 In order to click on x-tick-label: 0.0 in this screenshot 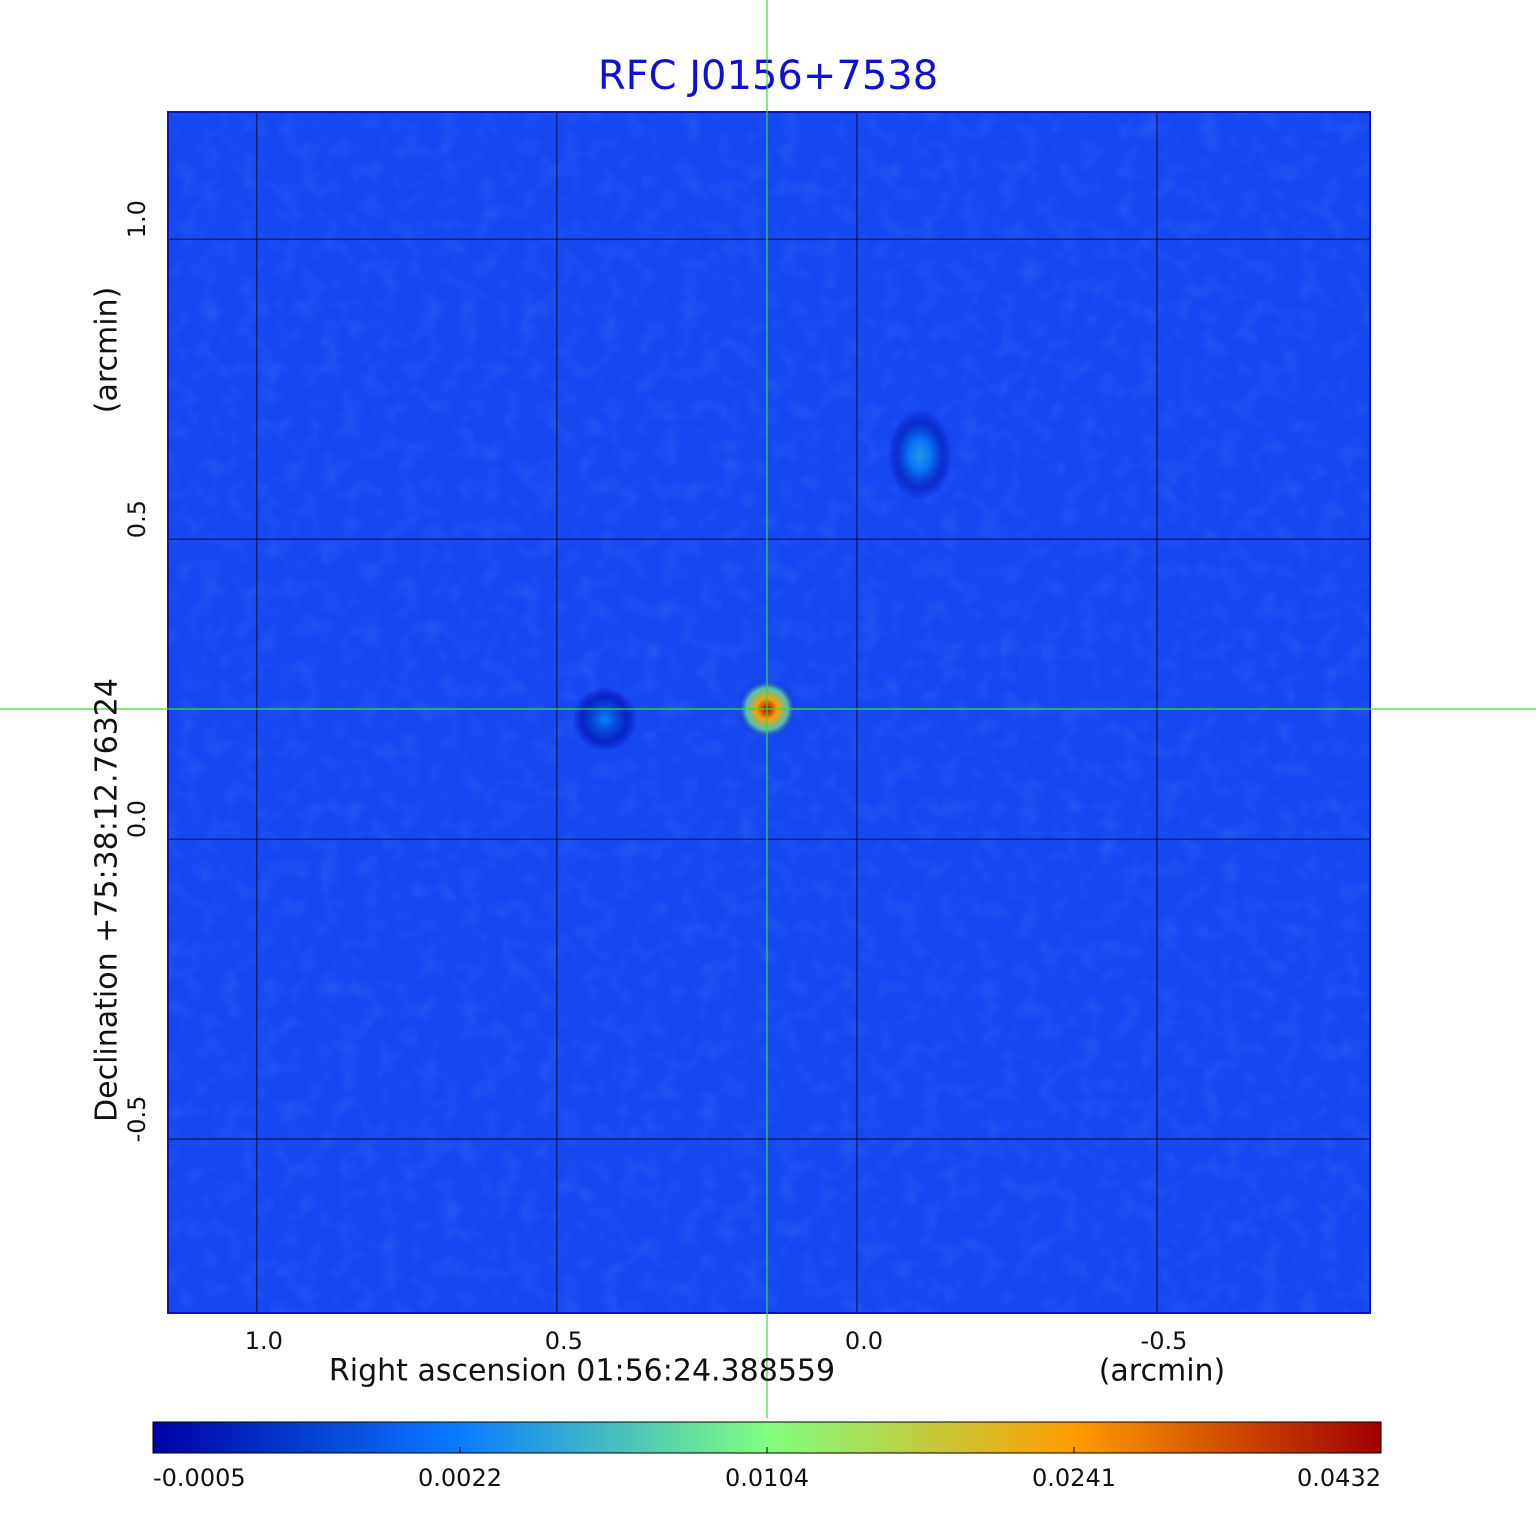, I will do `click(864, 1341)`.